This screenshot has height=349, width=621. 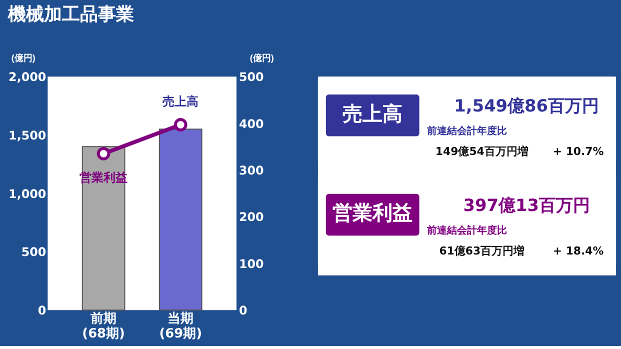 What do you see at coordinates (243, 311) in the screenshot?
I see `y2-tick-label: 0` at bounding box center [243, 311].